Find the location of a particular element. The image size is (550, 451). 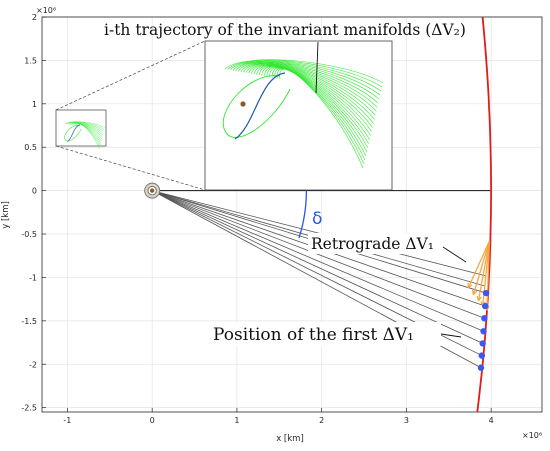

y-tick-label: 0 is located at coordinates (34, 191).